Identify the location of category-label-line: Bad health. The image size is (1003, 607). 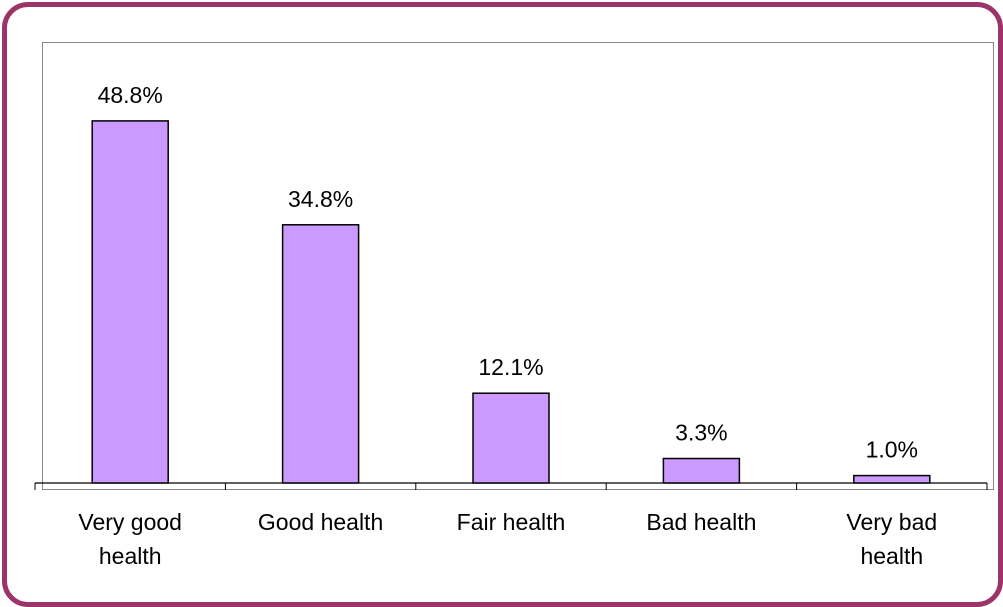
(701, 522).